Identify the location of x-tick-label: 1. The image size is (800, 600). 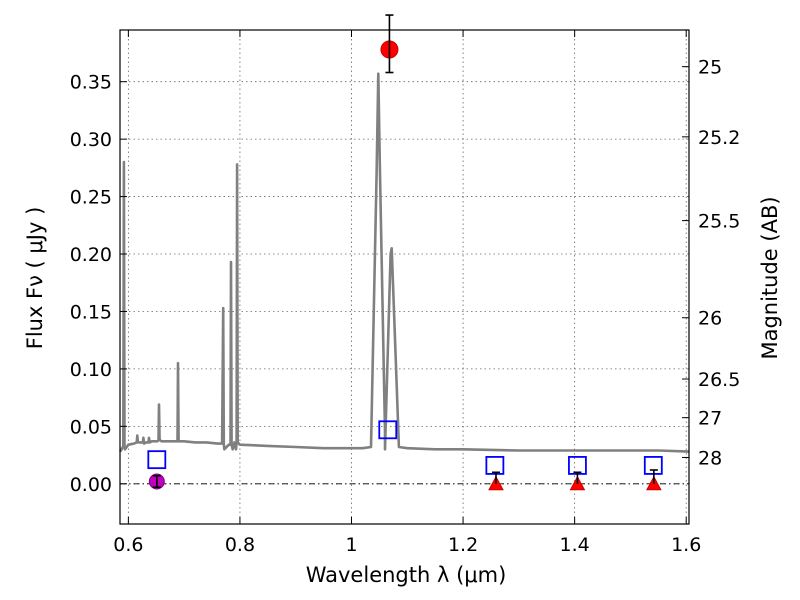
(351, 545).